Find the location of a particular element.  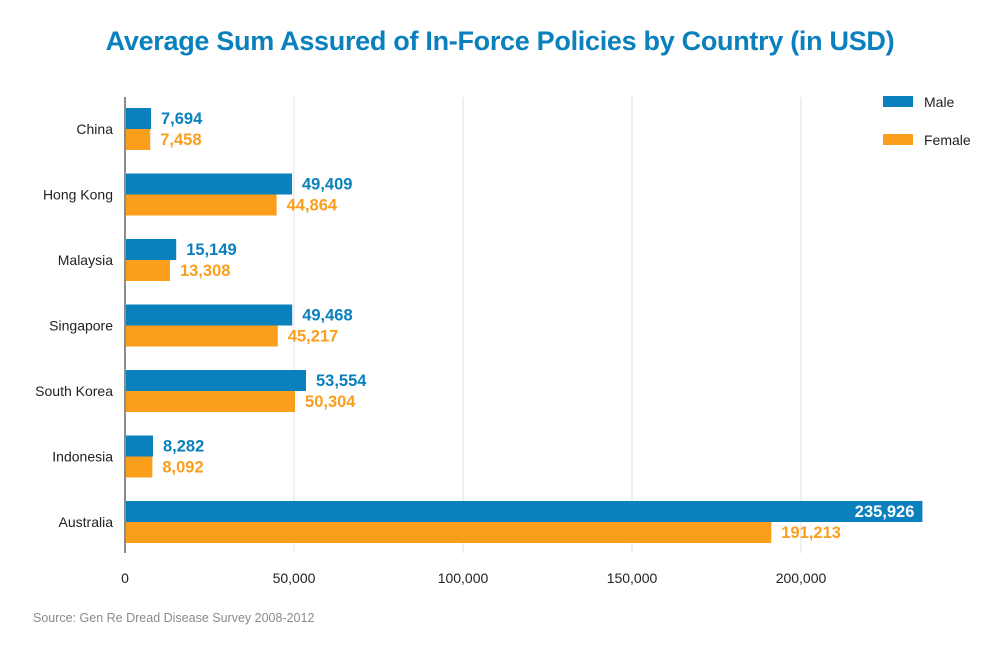

data-label-female: 7,458 is located at coordinates (180, 140).